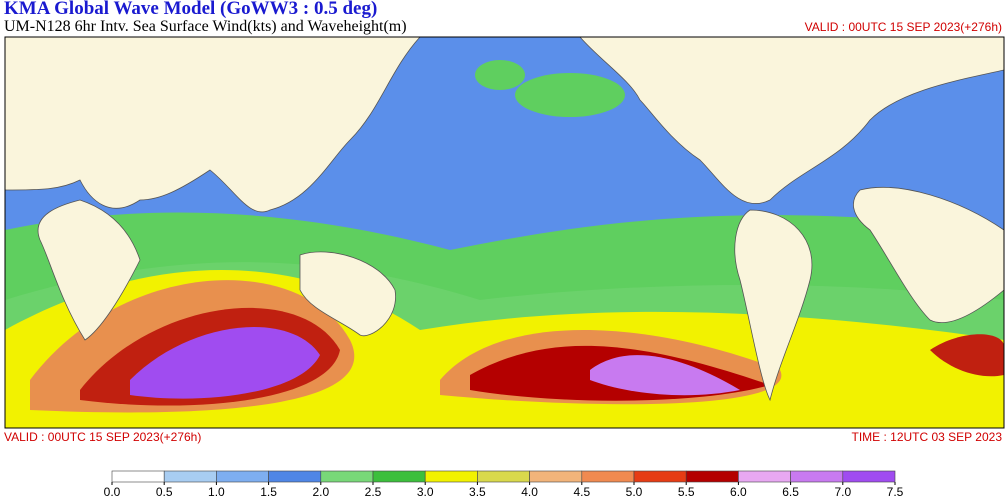 The image size is (1006, 496). I want to click on valid-top: VALID : 00UTC 15 SEP 2023(+276h), so click(903, 27).